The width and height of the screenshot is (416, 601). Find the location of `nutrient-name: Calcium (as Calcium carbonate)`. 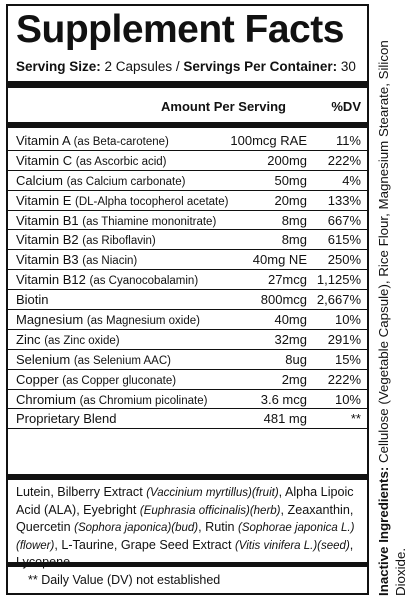

nutrient-name: Calcium (as Calcium carbonate) is located at coordinates (100, 181).